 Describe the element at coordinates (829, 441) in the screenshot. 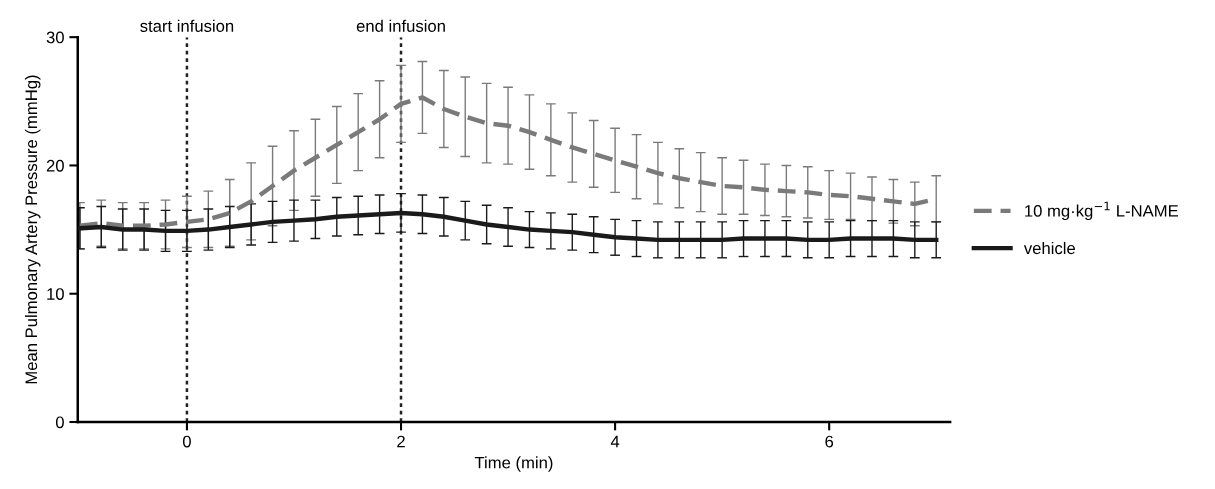

I see `x-tick-label: 6` at that location.